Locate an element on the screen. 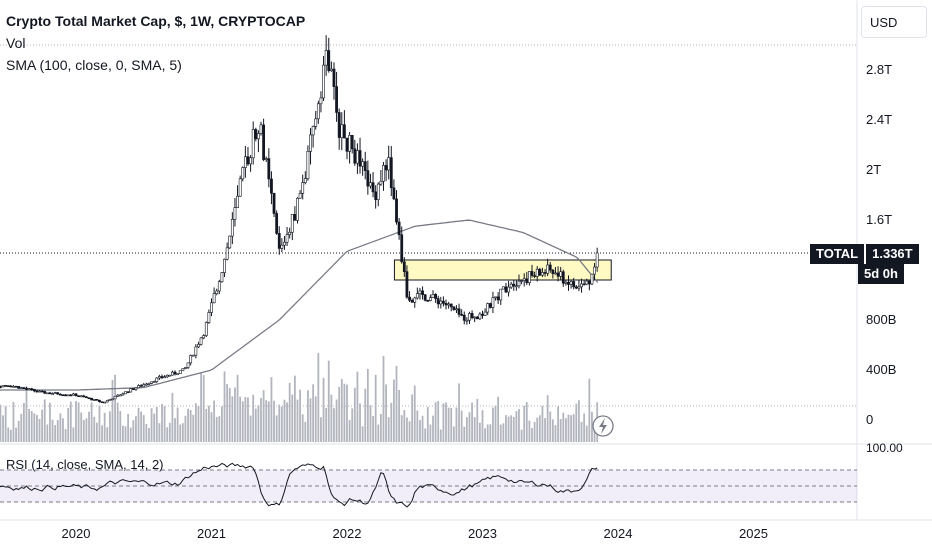 The width and height of the screenshot is (932, 550). x-tick-label: 2021 is located at coordinates (211, 533).